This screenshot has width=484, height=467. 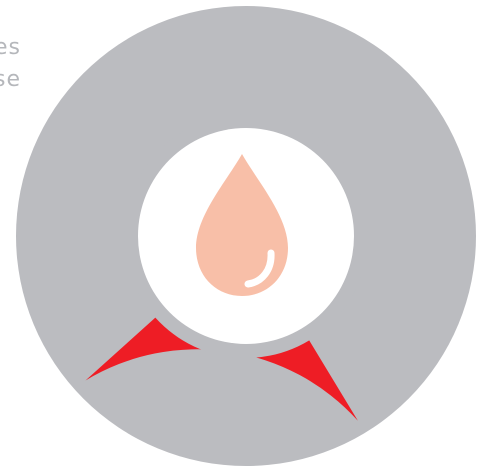 I want to click on cropped-text: es se, so click(x=10, y=64).